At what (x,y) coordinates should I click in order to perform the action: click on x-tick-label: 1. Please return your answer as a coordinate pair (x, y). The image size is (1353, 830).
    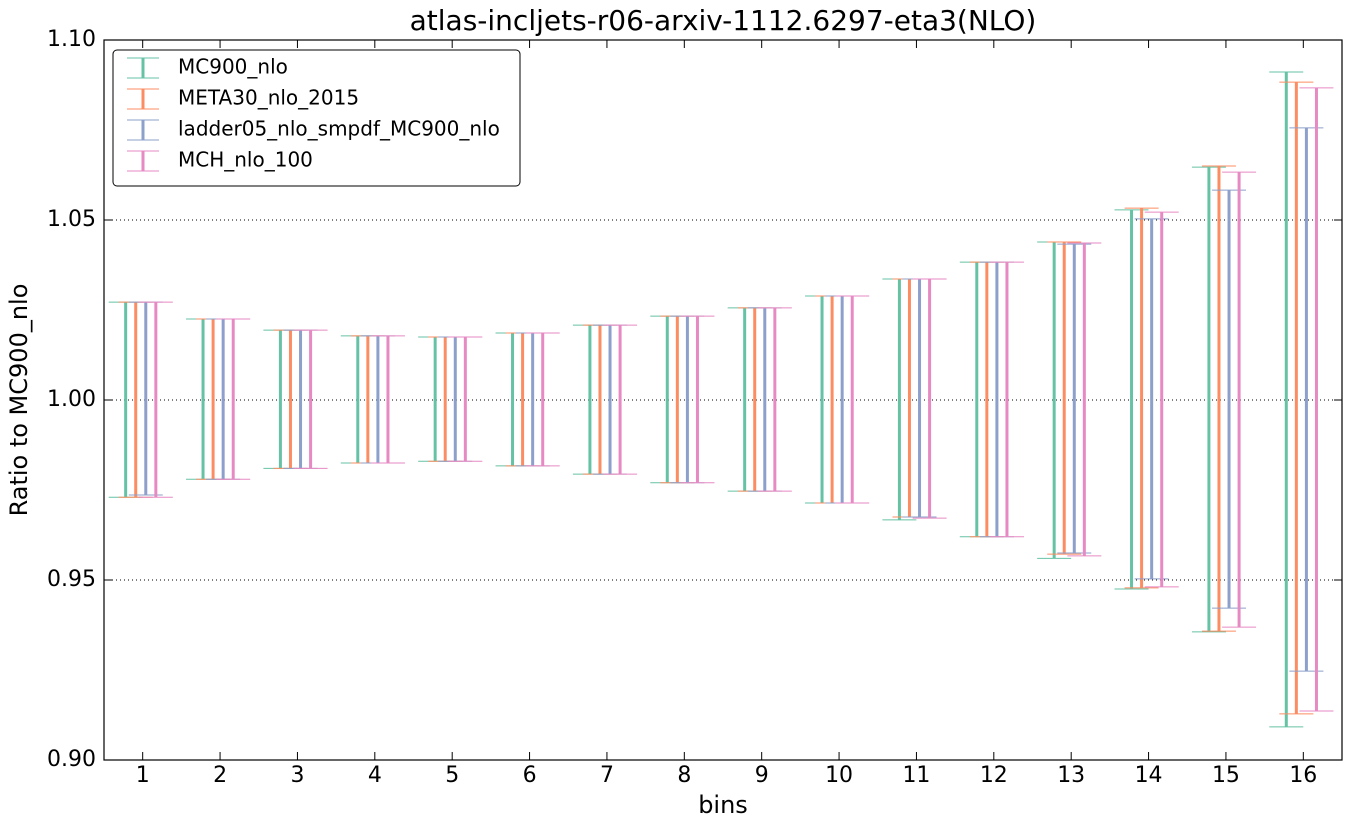
    Looking at the image, I should click on (143, 775).